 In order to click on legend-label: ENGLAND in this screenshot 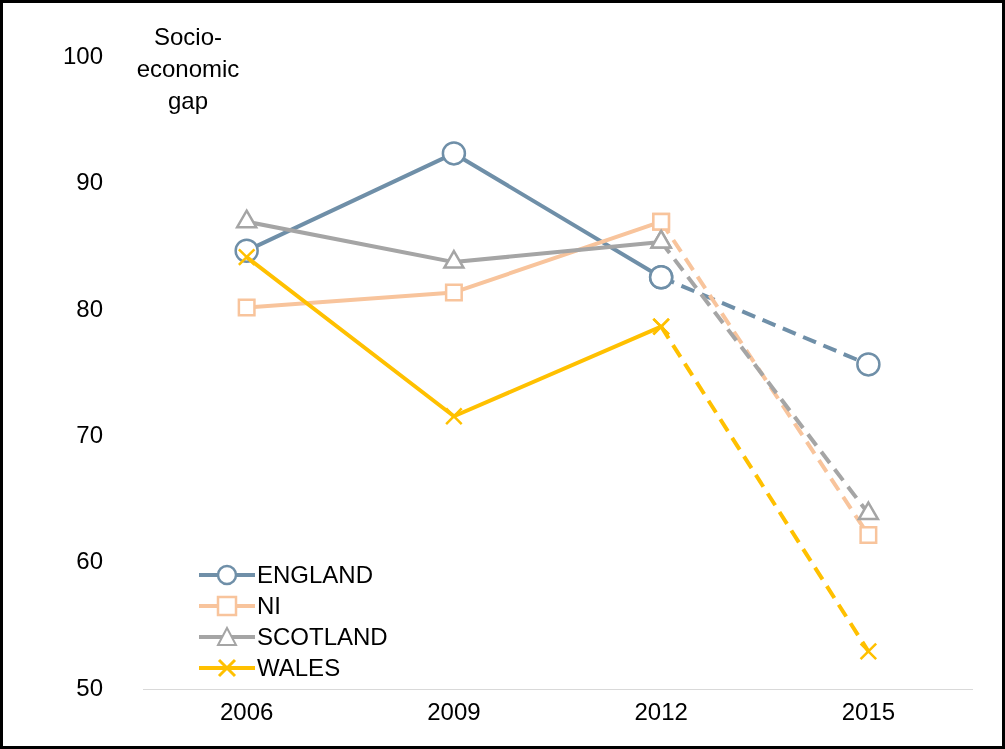, I will do `click(315, 574)`.